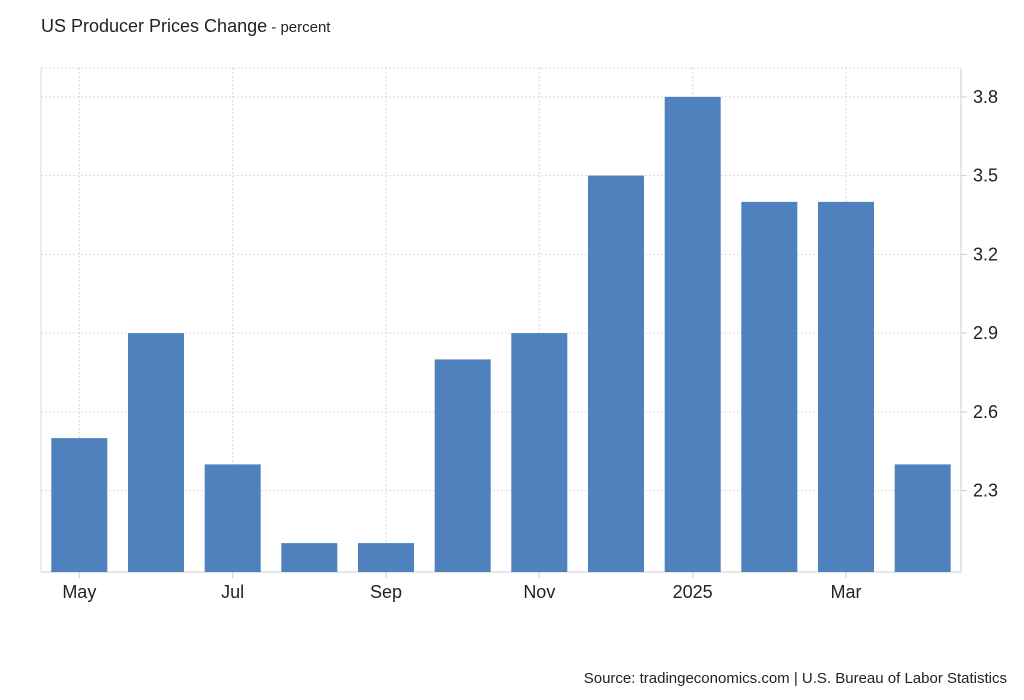 The image size is (1024, 700). What do you see at coordinates (386, 557) in the screenshot?
I see `bar-sep` at bounding box center [386, 557].